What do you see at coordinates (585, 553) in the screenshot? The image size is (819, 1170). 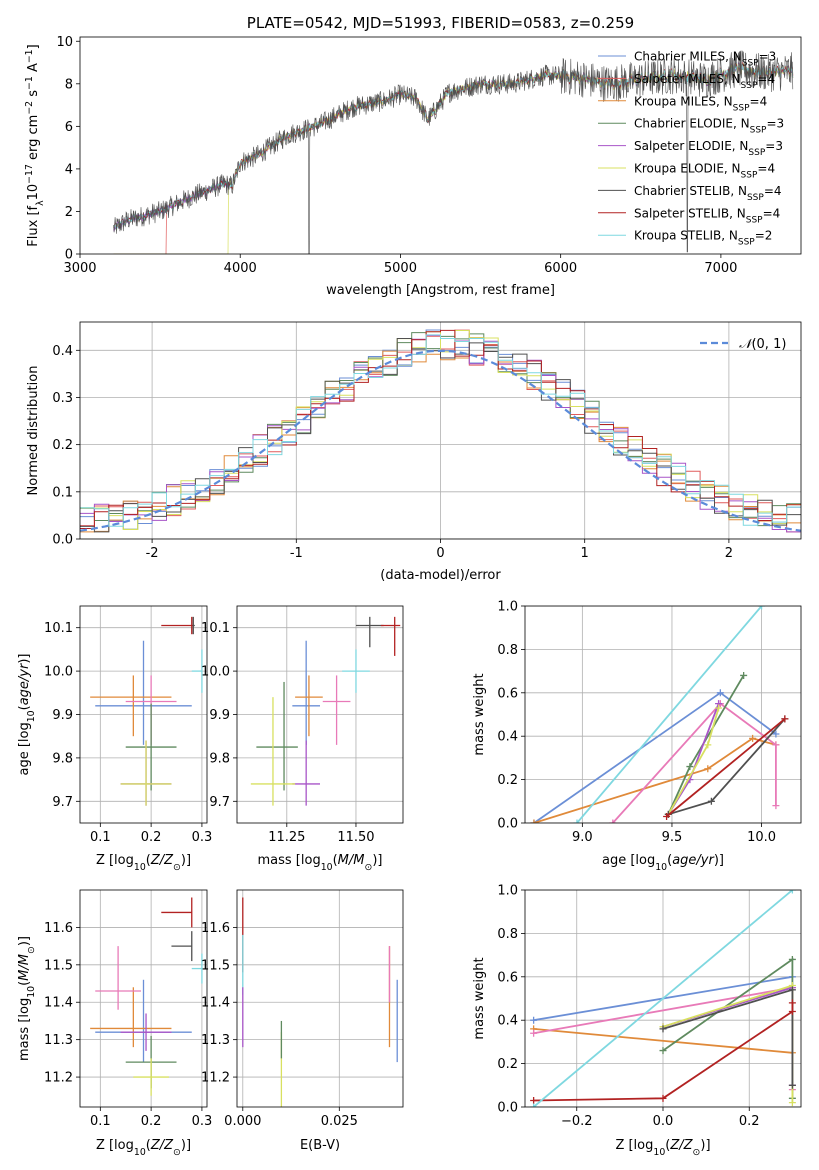 I see `x-tick-label: 1` at bounding box center [585, 553].